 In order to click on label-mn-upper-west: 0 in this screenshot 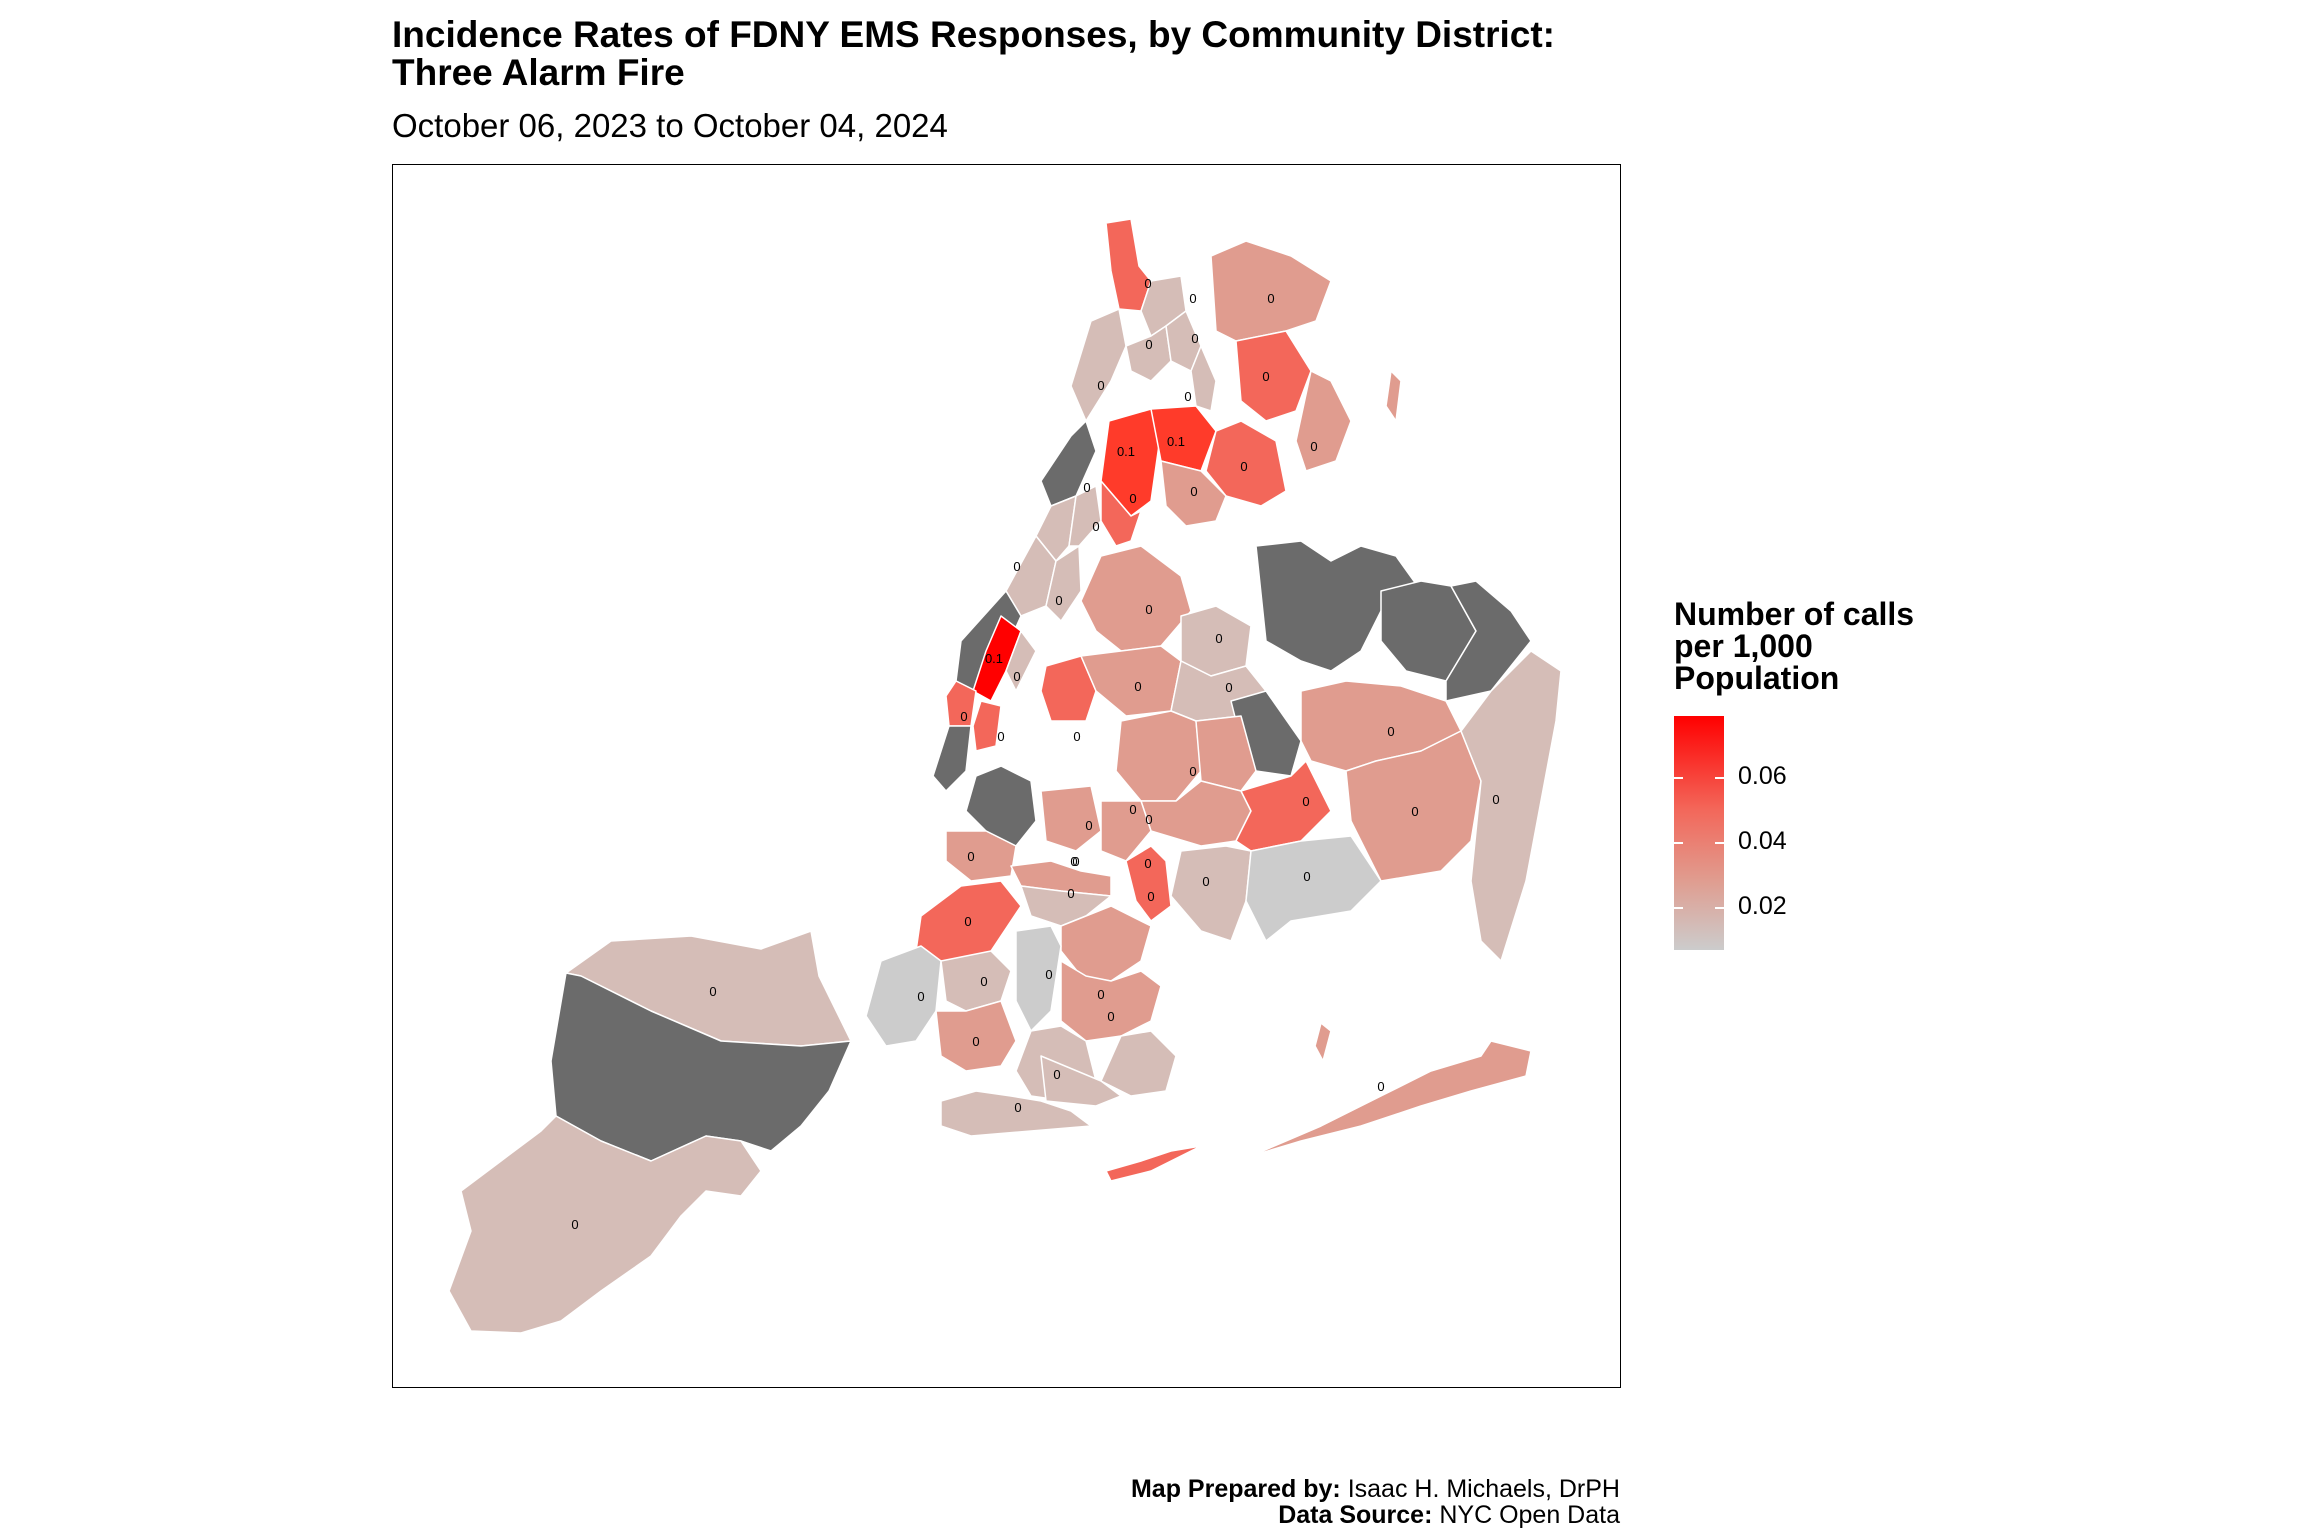, I will do `click(1016, 566)`.